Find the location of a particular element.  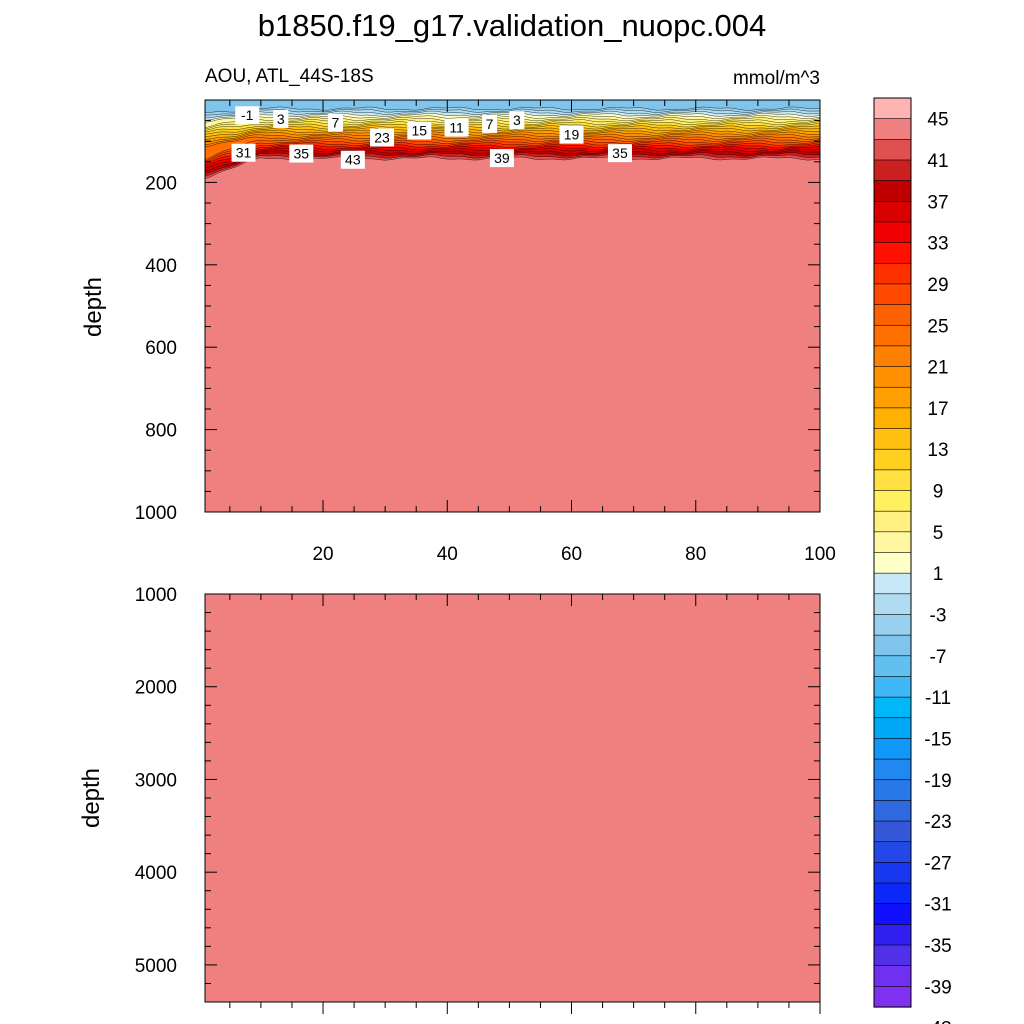

colorbar-label: 37 is located at coordinates (937, 202).